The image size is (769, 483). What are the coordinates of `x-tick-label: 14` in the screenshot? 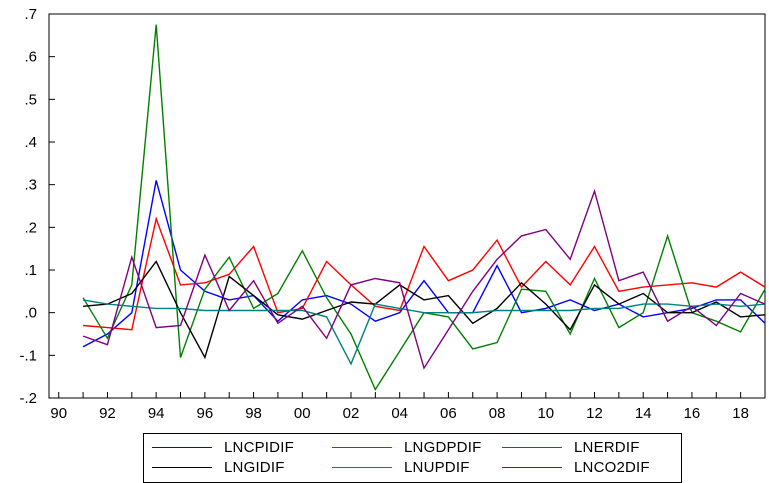 It's located at (643, 413).